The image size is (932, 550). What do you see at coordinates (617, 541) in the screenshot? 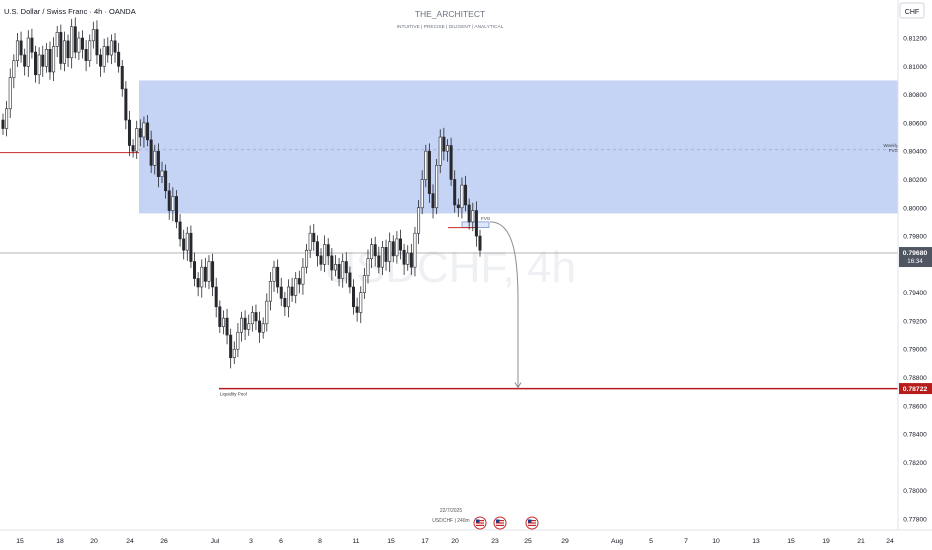
I see `time-tick-label: Aug` at bounding box center [617, 541].